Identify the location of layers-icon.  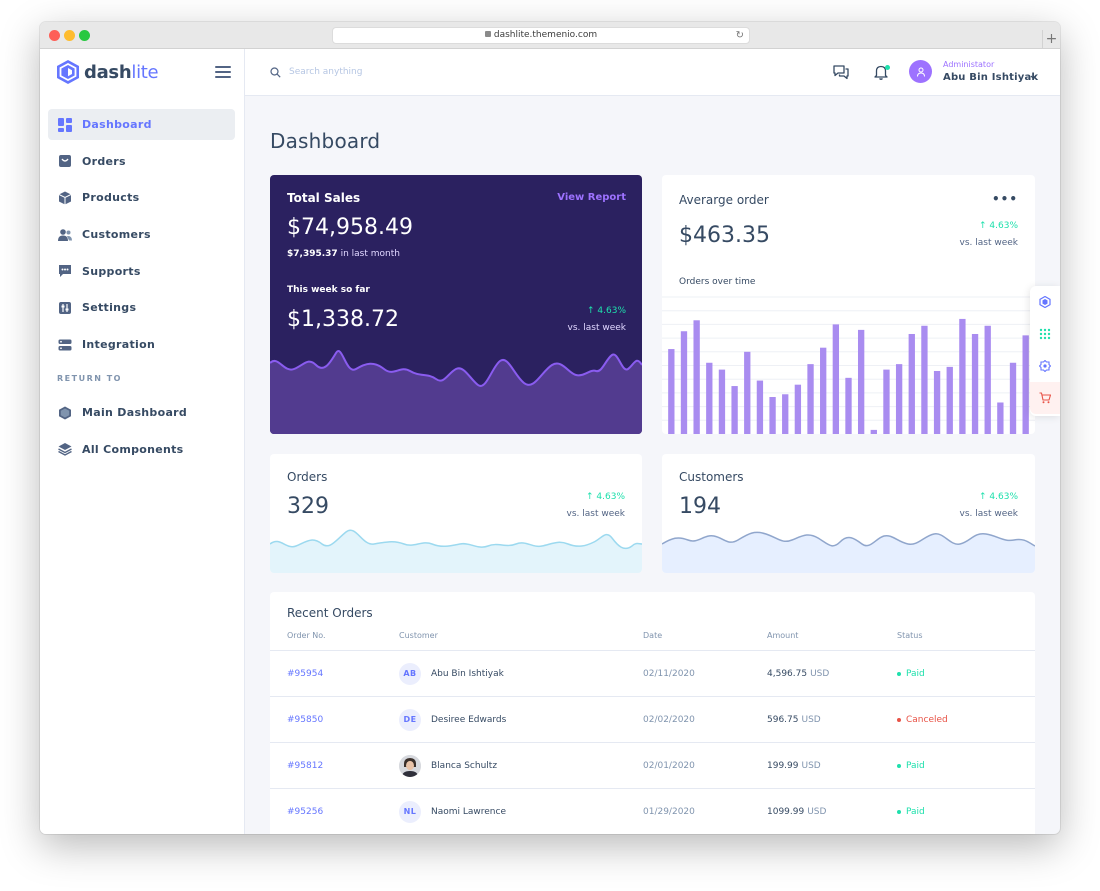
(65, 449).